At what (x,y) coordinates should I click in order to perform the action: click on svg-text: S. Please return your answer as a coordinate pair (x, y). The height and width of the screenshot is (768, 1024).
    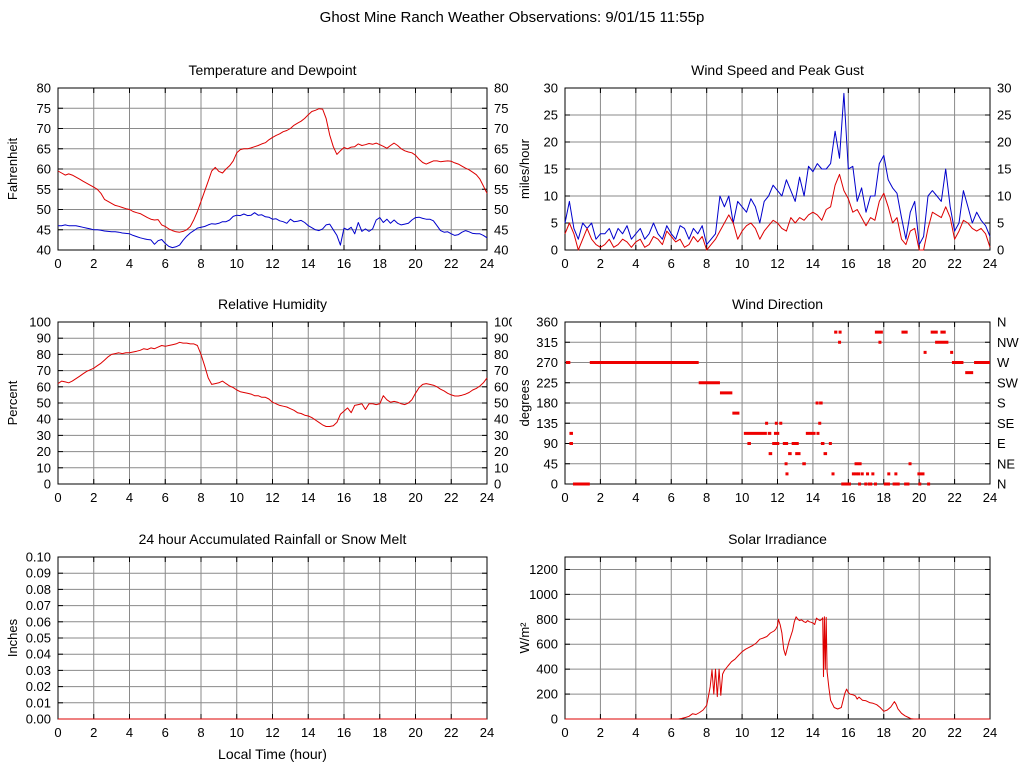
    Looking at the image, I should click on (1001, 403).